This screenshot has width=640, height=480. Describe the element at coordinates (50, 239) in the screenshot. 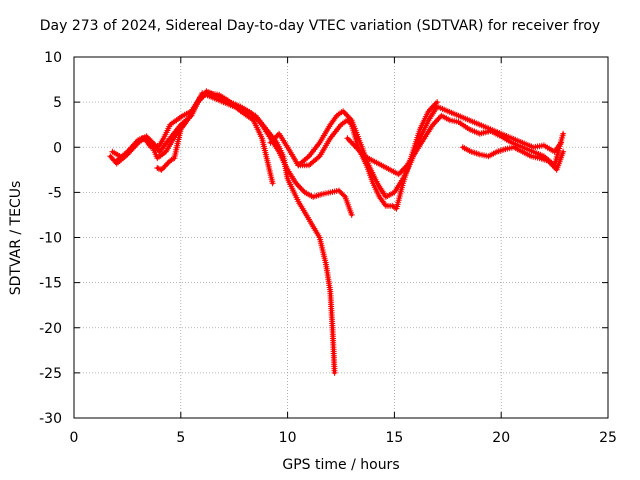

I see `y-tick-label: -10` at that location.